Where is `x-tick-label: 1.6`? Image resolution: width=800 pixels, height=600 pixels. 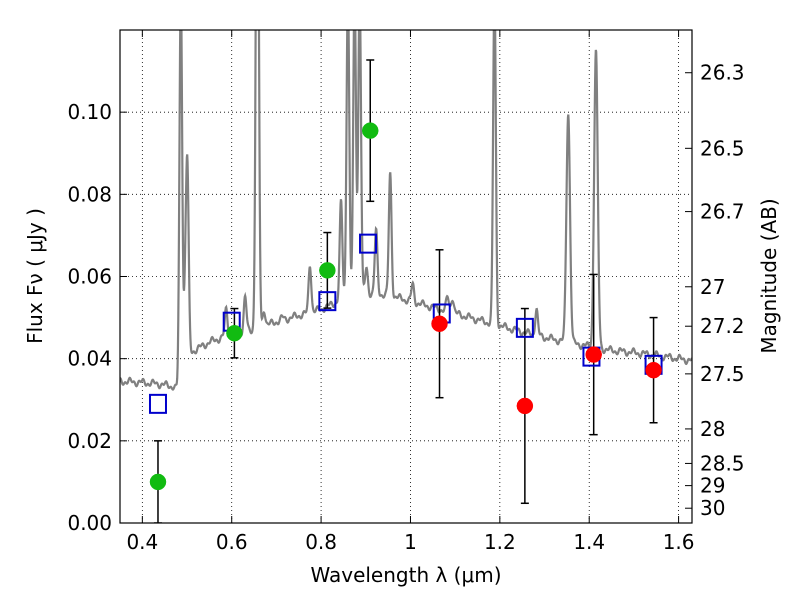
x-tick-label: 1.6 is located at coordinates (679, 542).